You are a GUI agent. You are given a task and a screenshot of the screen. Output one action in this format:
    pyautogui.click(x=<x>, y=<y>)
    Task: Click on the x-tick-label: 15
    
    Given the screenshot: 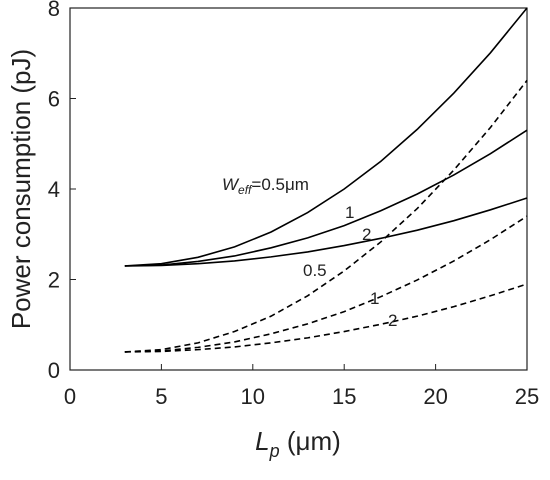 What is the action you would take?
    pyautogui.click(x=344, y=396)
    